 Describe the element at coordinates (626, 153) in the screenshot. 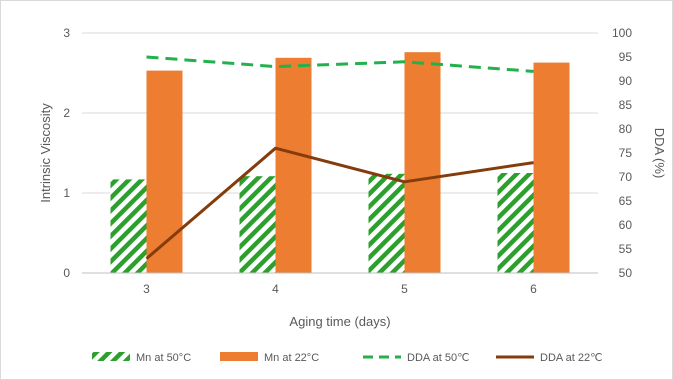

I see `y2-tick-label: 75` at that location.